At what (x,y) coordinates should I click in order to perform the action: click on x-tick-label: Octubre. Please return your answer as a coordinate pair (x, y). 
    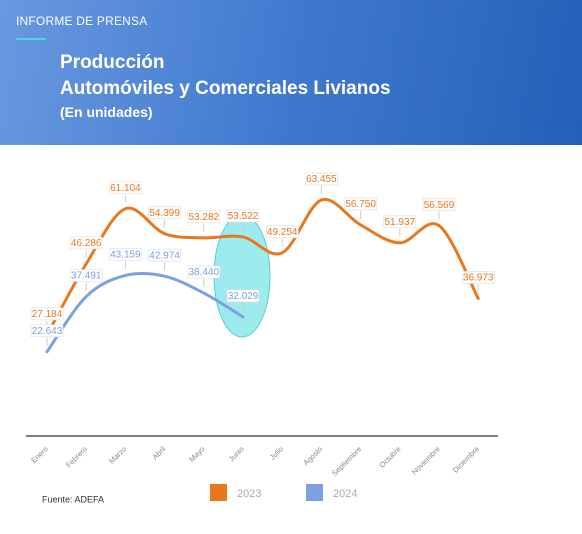
    Looking at the image, I should click on (389, 456).